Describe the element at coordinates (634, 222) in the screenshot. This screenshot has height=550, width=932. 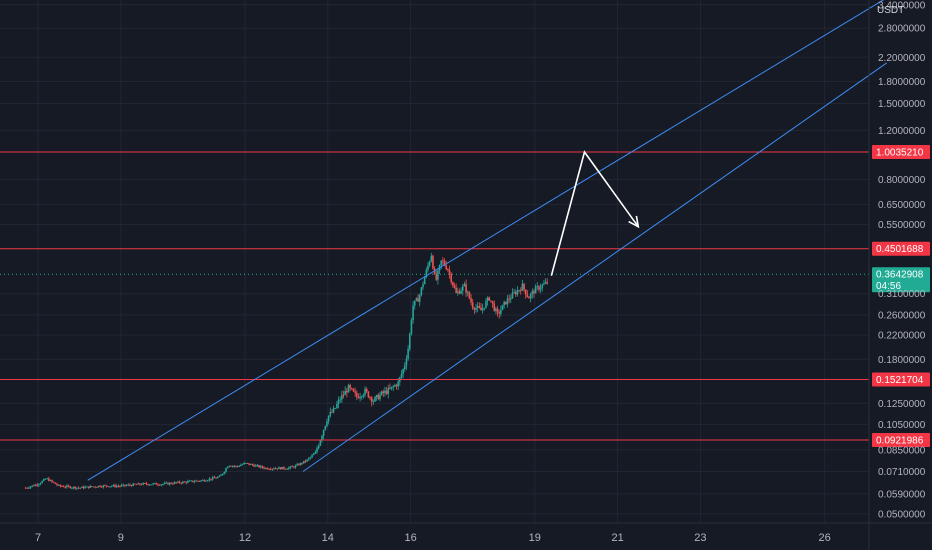
I see `arrow-head` at that location.